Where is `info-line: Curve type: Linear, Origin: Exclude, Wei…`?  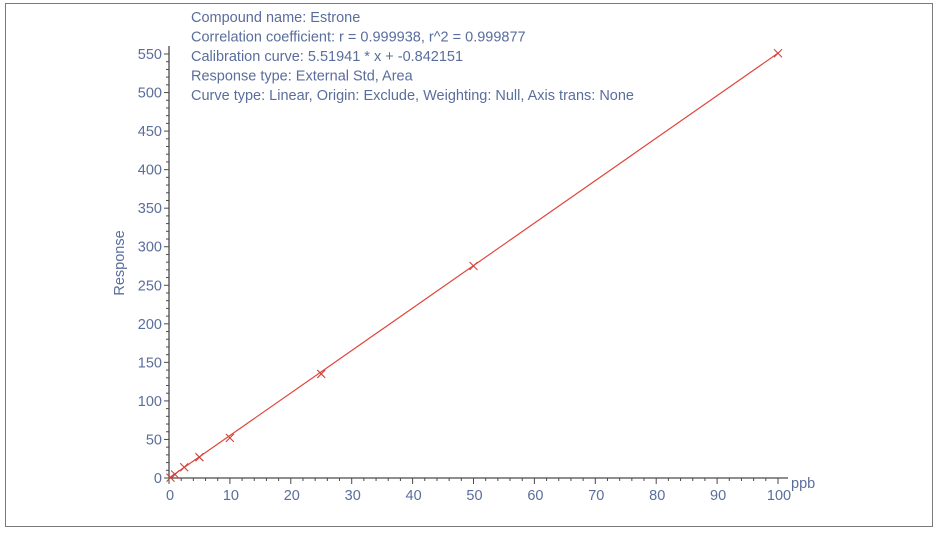
info-line: Curve type: Linear, Origin: Exclude, Wei… is located at coordinates (412, 96).